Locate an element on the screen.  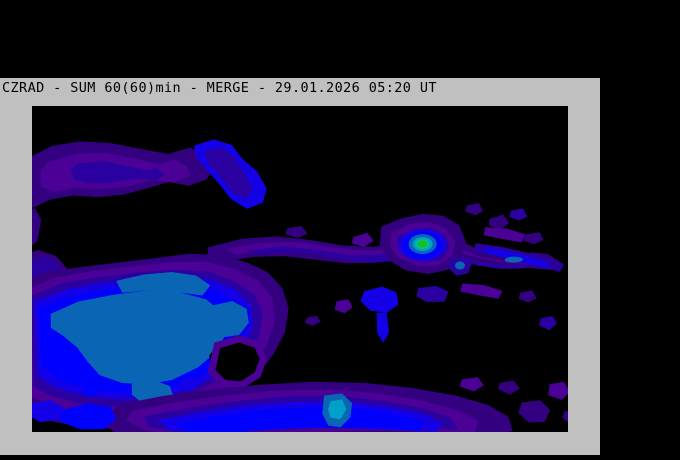
echo-navy-ne-lobe is located at coordinates (228, 173).